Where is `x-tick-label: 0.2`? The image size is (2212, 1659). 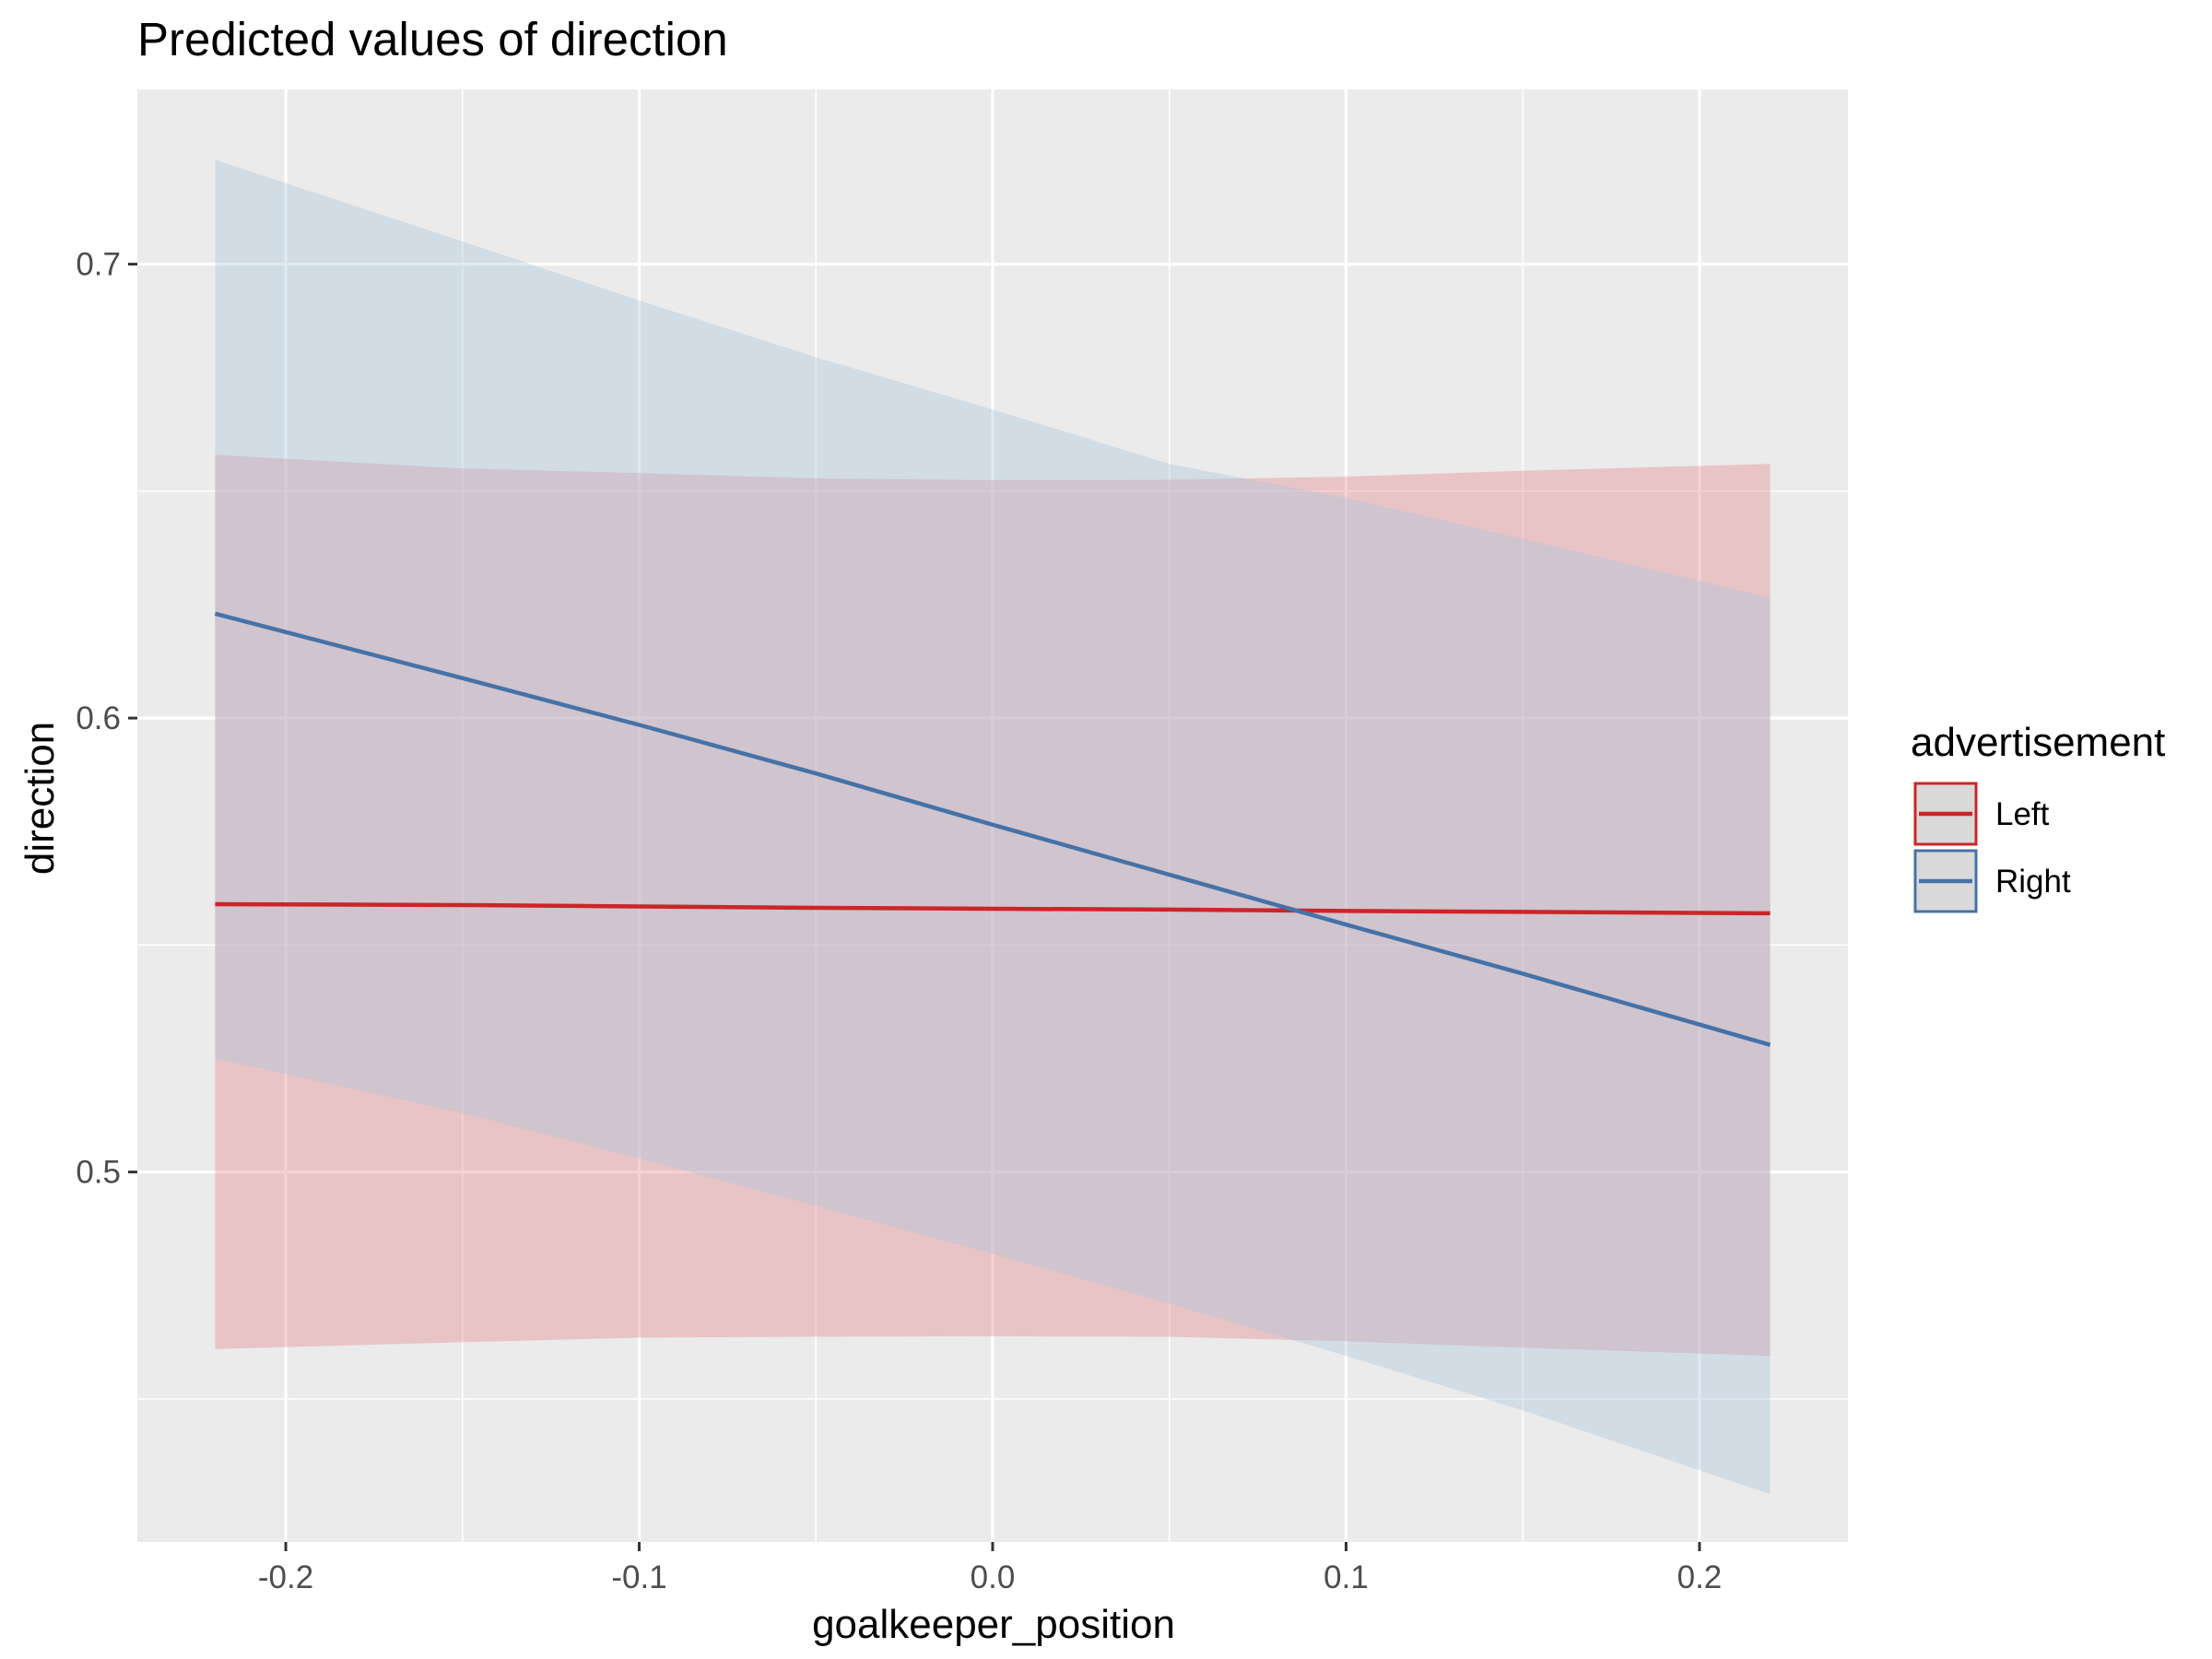
x-tick-label: 0.2 is located at coordinates (1700, 1577).